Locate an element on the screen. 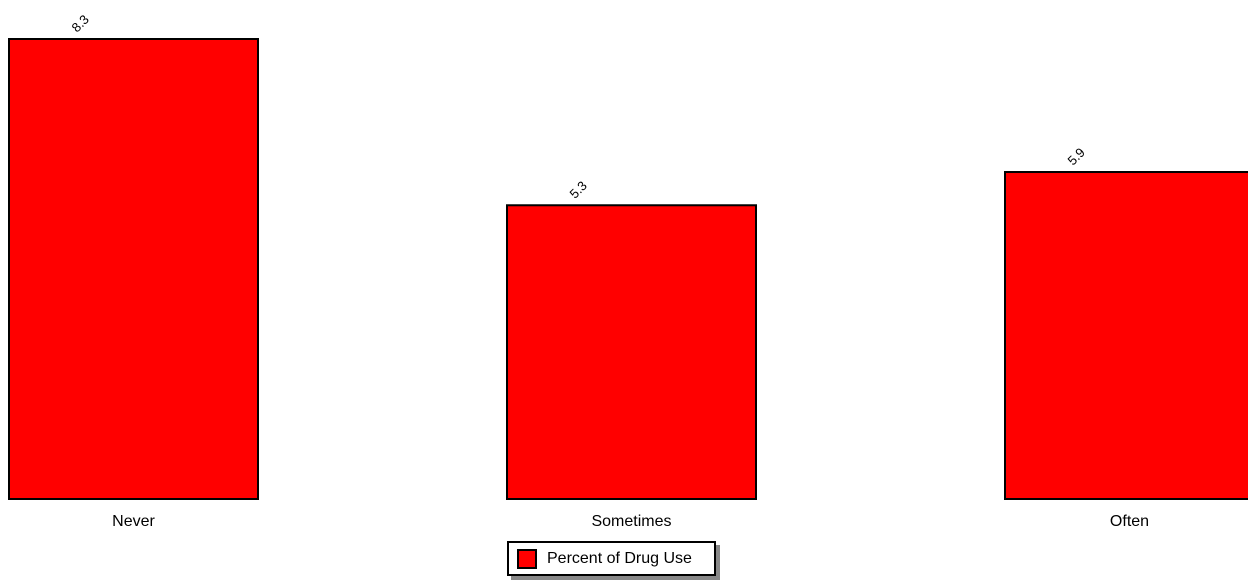 Image resolution: width=1248 pixels, height=580 pixels. category-label-sometimes: Sometimes is located at coordinates (631, 521).